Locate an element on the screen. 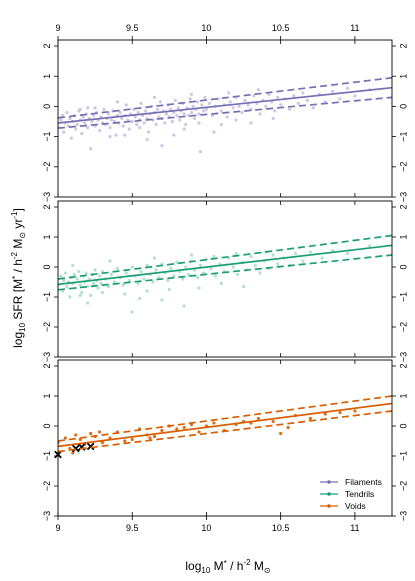  x-marker is located at coordinates (90, 446).